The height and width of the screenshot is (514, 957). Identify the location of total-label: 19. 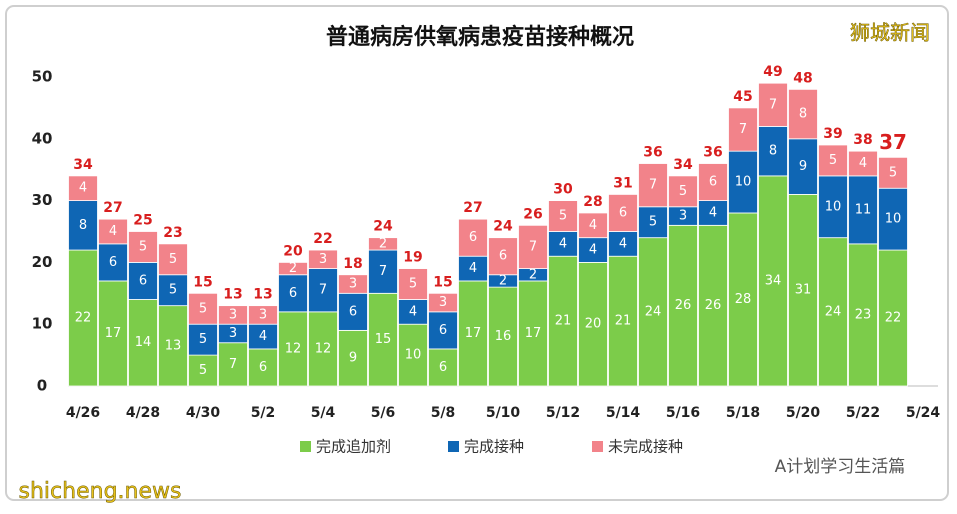
(412, 258).